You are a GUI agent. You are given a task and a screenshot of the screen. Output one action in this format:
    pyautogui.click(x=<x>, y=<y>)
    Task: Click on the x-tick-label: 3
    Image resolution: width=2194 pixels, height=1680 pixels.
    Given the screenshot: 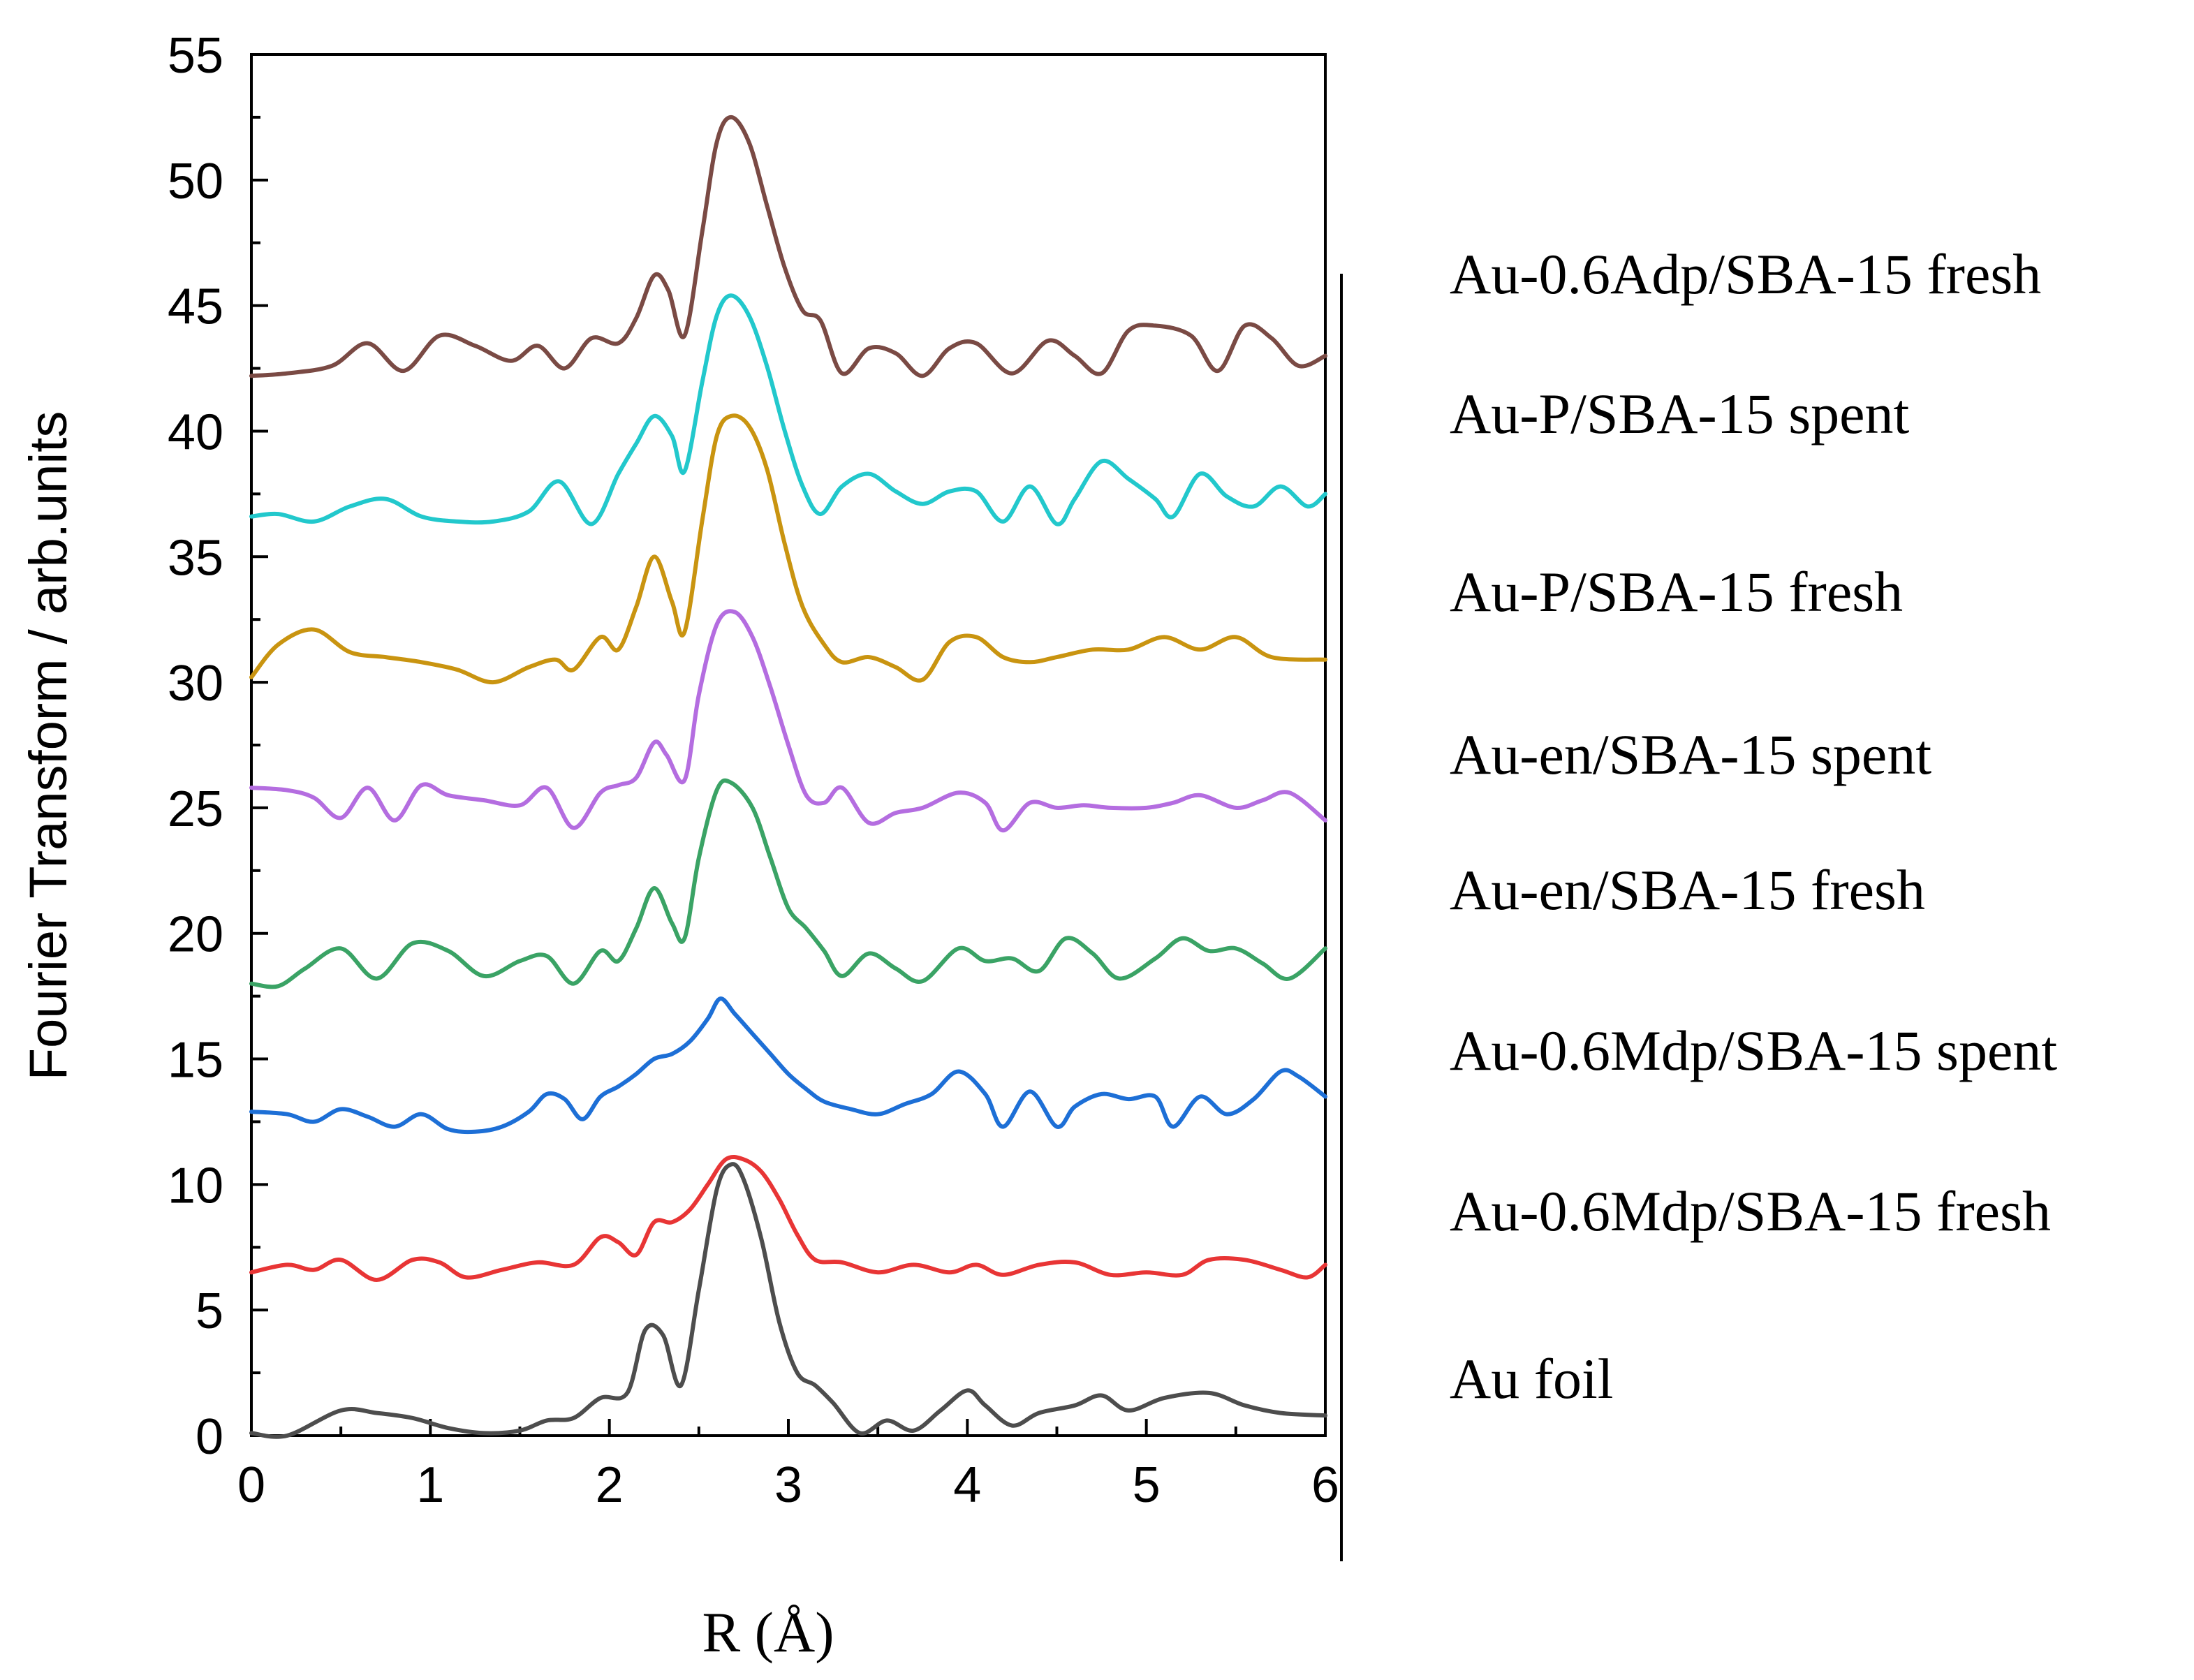 What is the action you would take?
    pyautogui.click(x=788, y=1485)
    